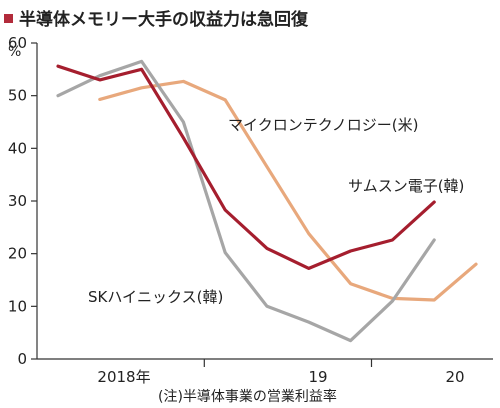  I want to click on series-label-samsung: サムスン電子(韓), so click(406, 186).